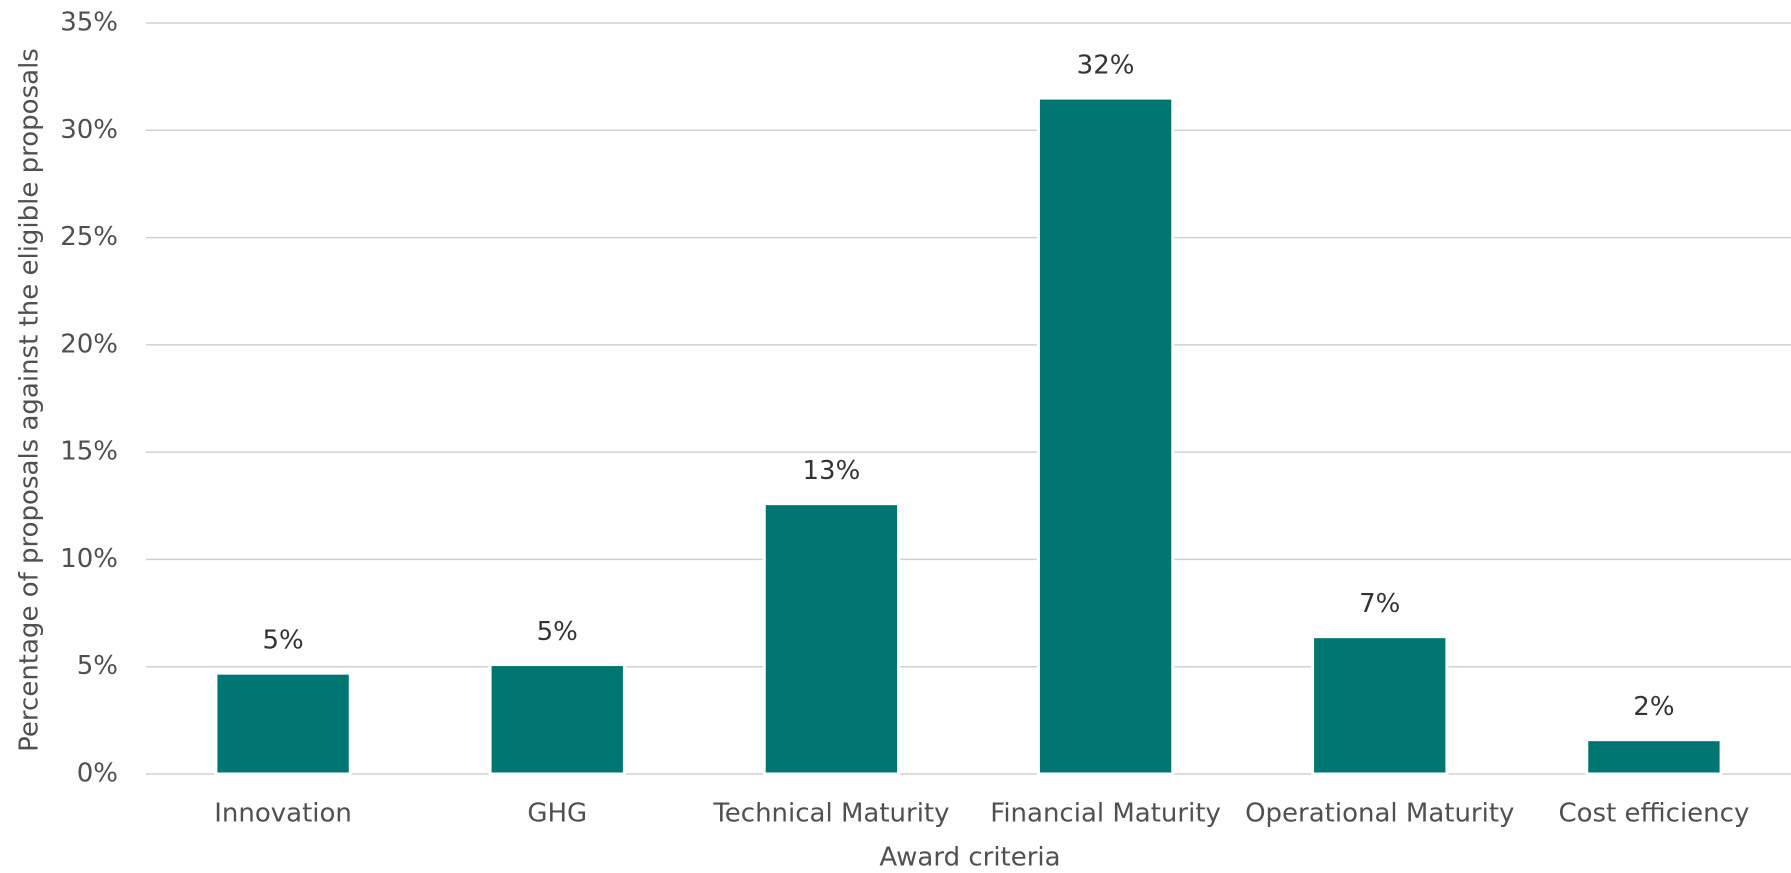  I want to click on value-label: 13%, so click(832, 471).